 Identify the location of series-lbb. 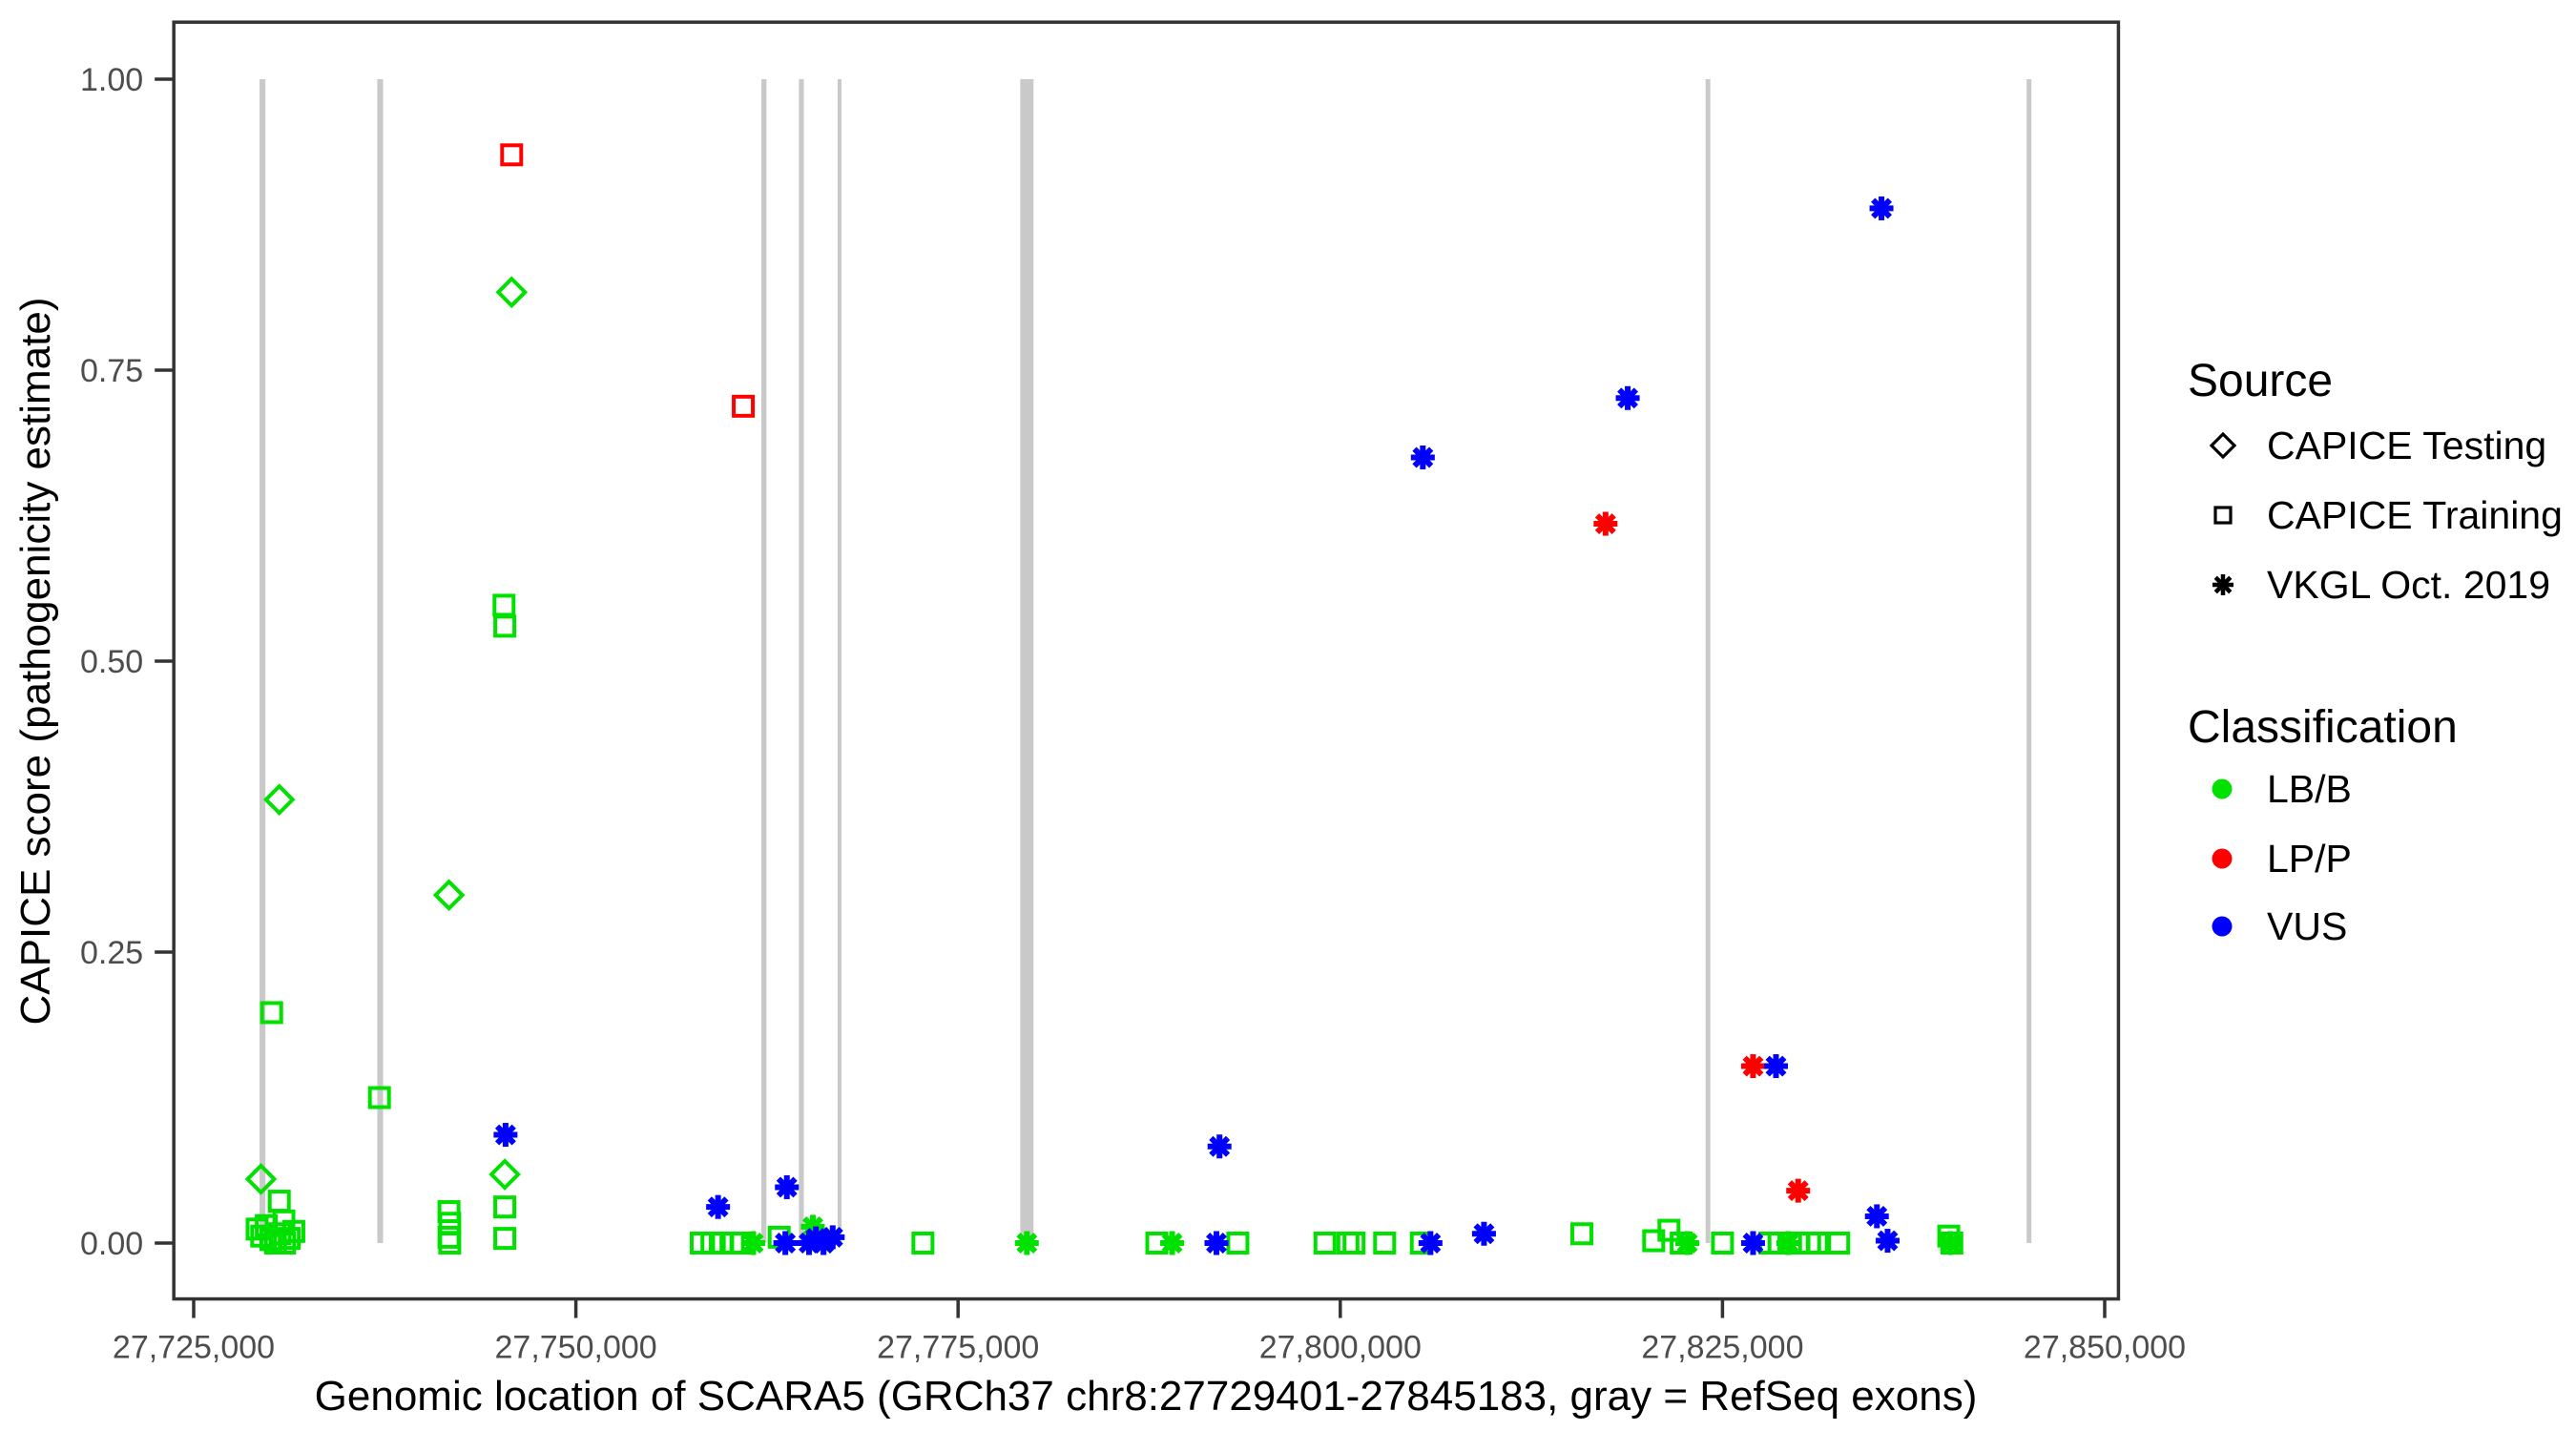
(386, 735).